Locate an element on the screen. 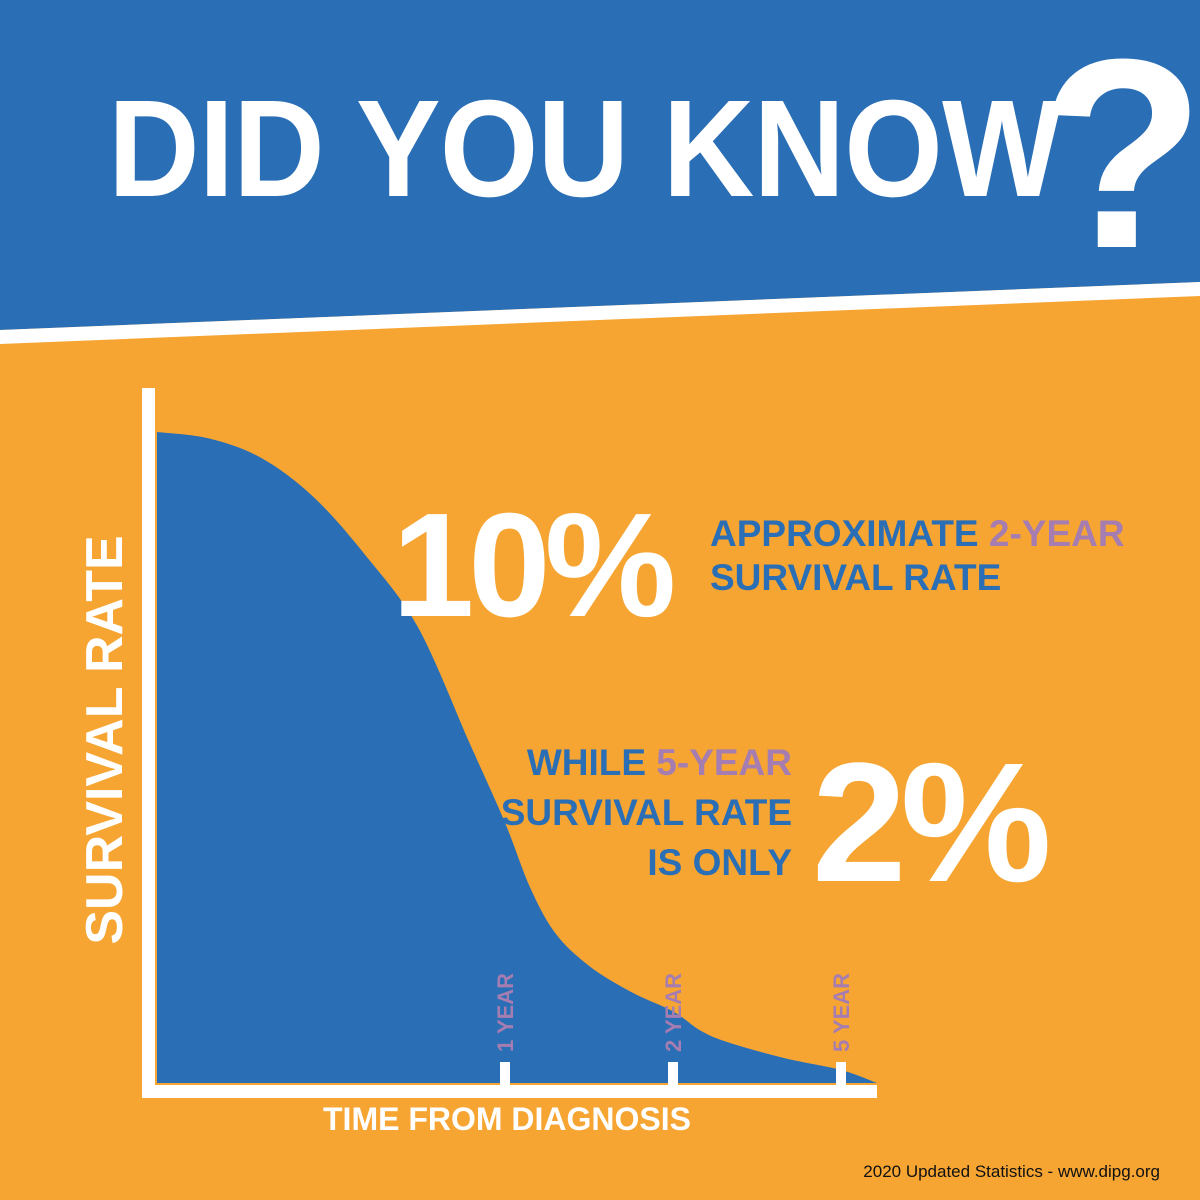  y-axis-line is located at coordinates (148, 743).